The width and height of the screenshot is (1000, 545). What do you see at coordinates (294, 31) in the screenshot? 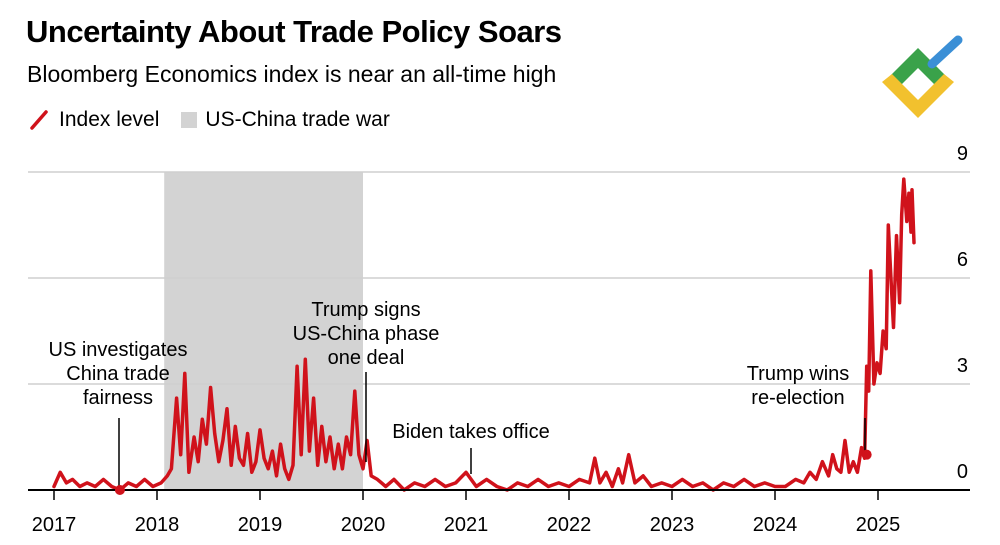
I see `chart-title: Uncertainty About Trade Policy Soars` at bounding box center [294, 31].